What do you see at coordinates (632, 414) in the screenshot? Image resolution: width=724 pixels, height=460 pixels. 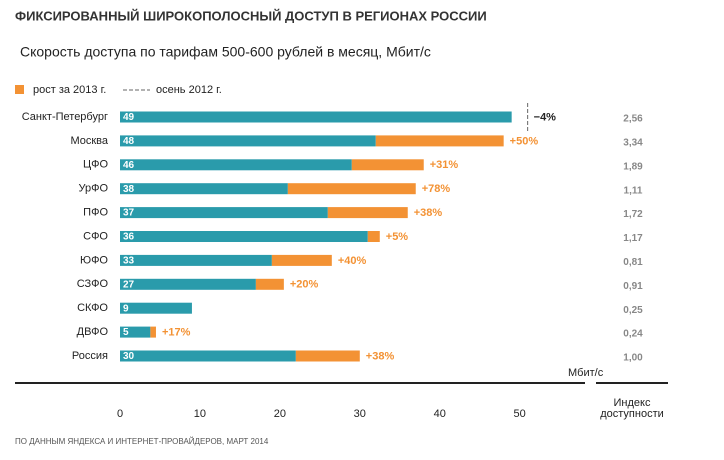 I see `index-title: доступности` at bounding box center [632, 414].